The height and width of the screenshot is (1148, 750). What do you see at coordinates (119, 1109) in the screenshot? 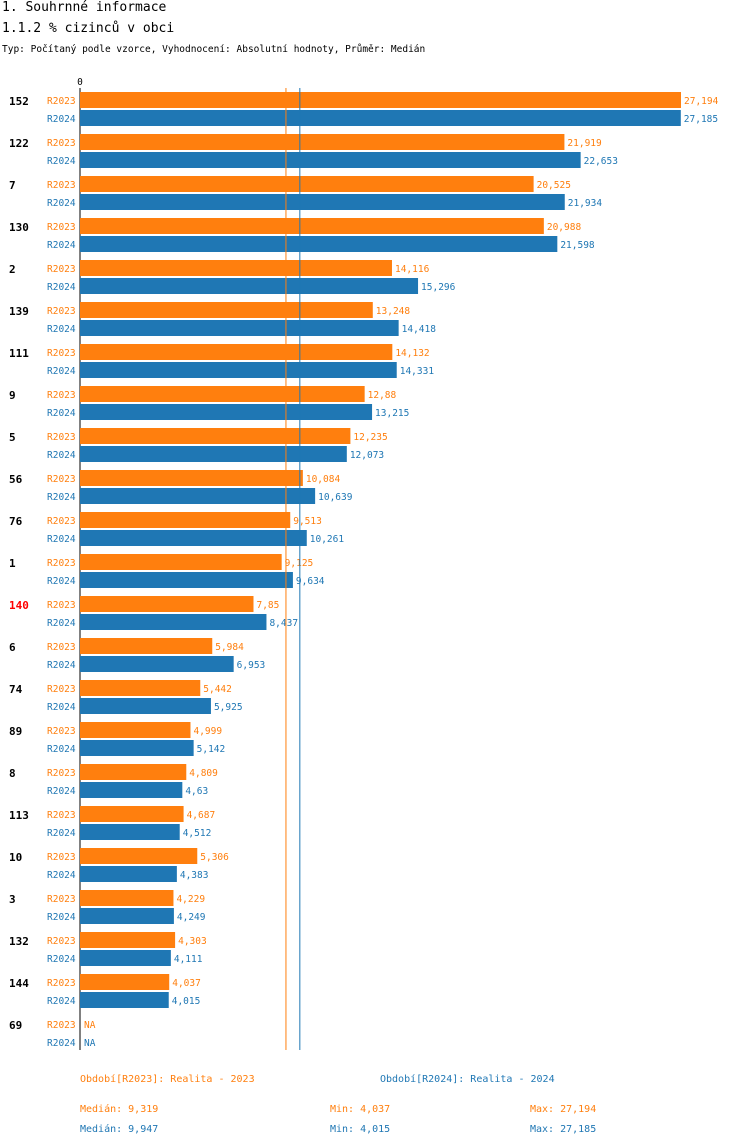
I see `stat-median-r2023: Medián: 9,319` at bounding box center [119, 1109].